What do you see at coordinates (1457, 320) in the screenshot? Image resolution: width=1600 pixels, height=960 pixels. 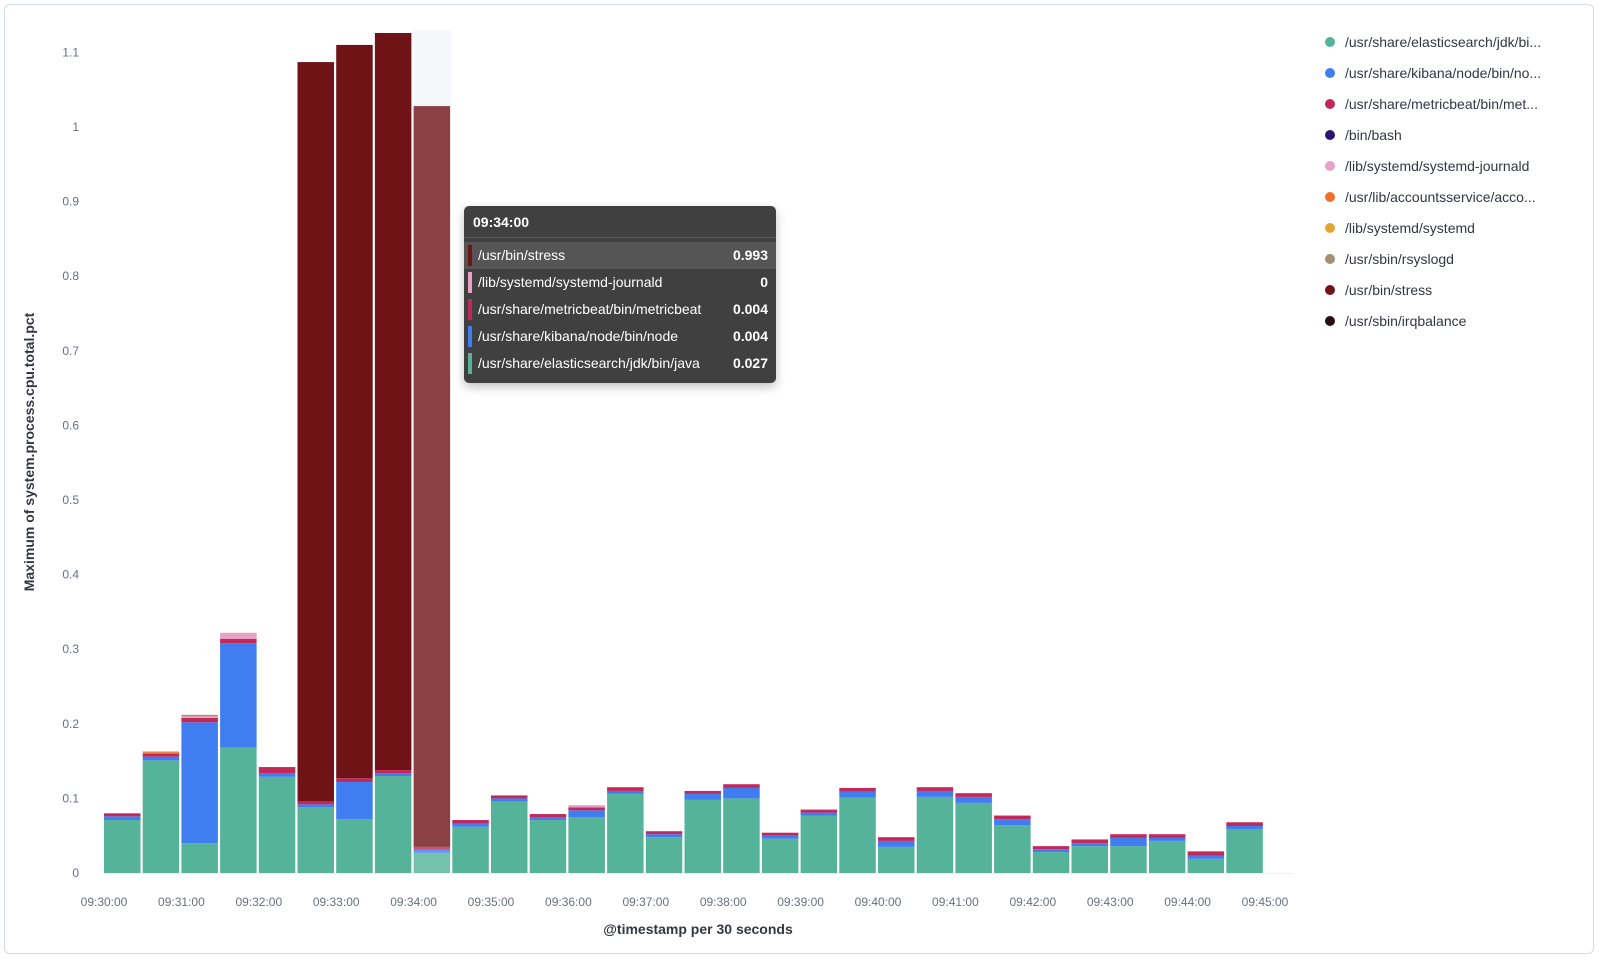 I see `legend-item: /usr/sbin/irqbalance` at bounding box center [1457, 320].